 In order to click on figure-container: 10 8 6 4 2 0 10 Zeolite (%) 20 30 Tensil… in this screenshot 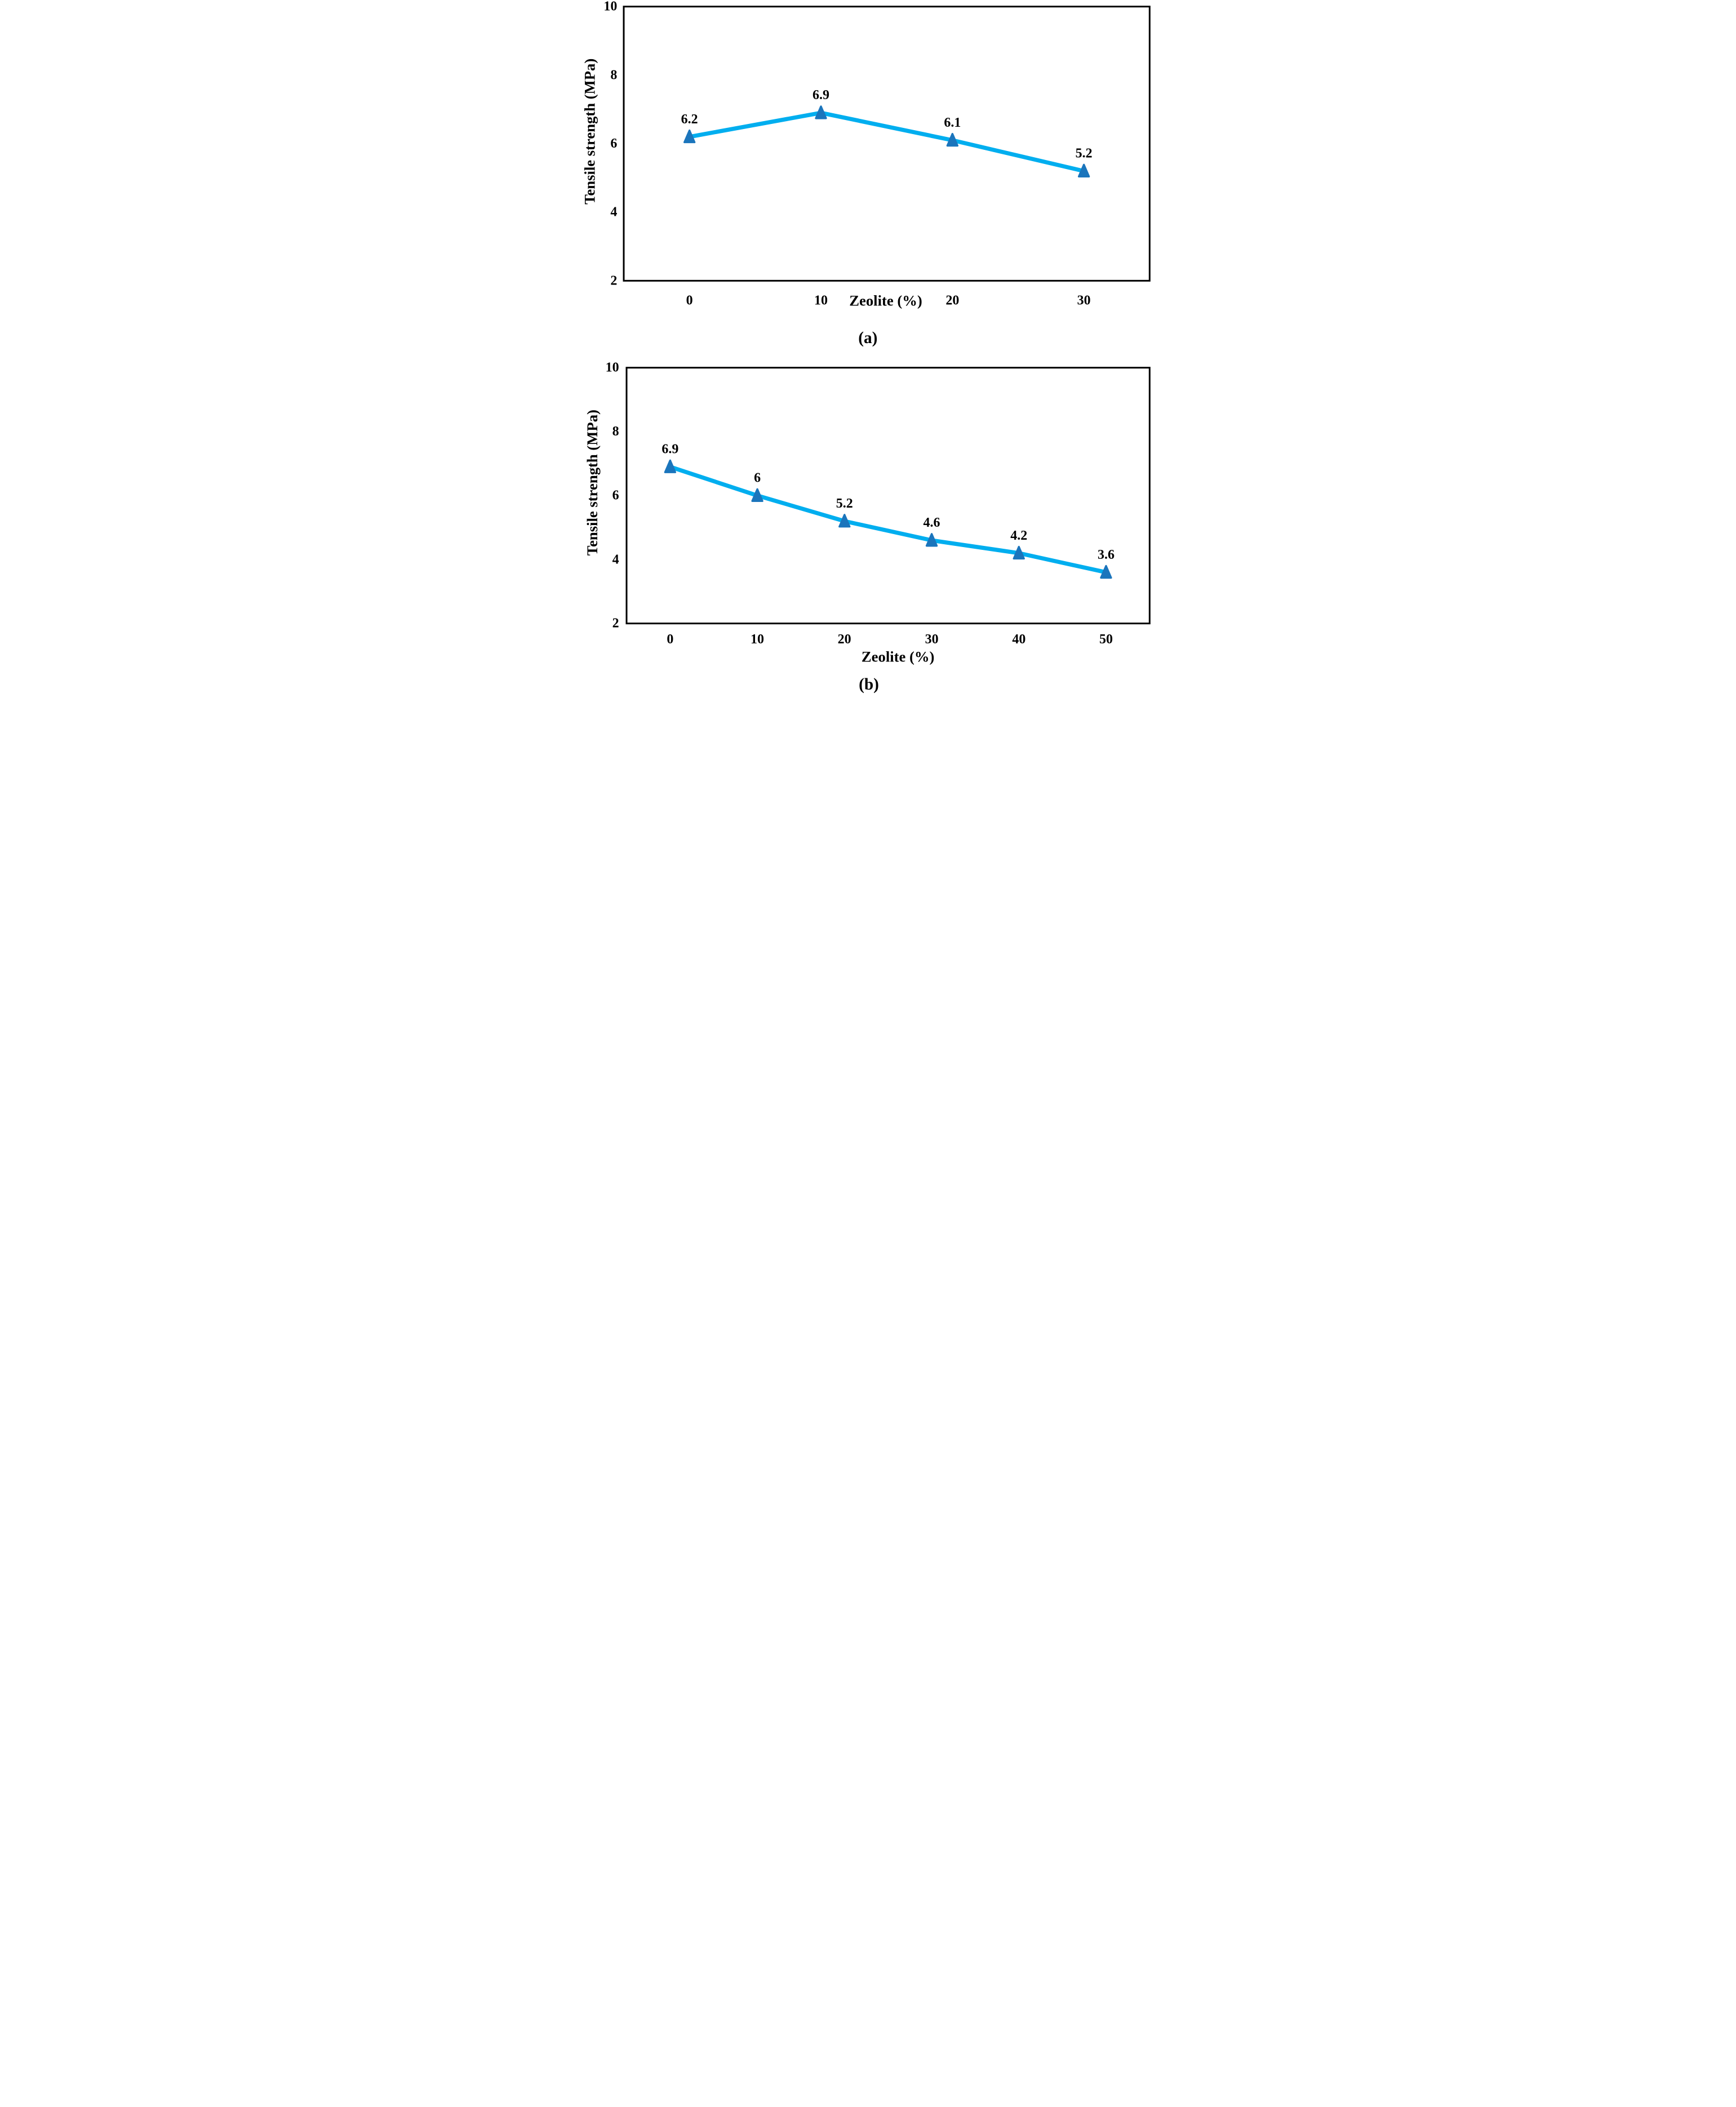, I will do `click(868, 351)`.